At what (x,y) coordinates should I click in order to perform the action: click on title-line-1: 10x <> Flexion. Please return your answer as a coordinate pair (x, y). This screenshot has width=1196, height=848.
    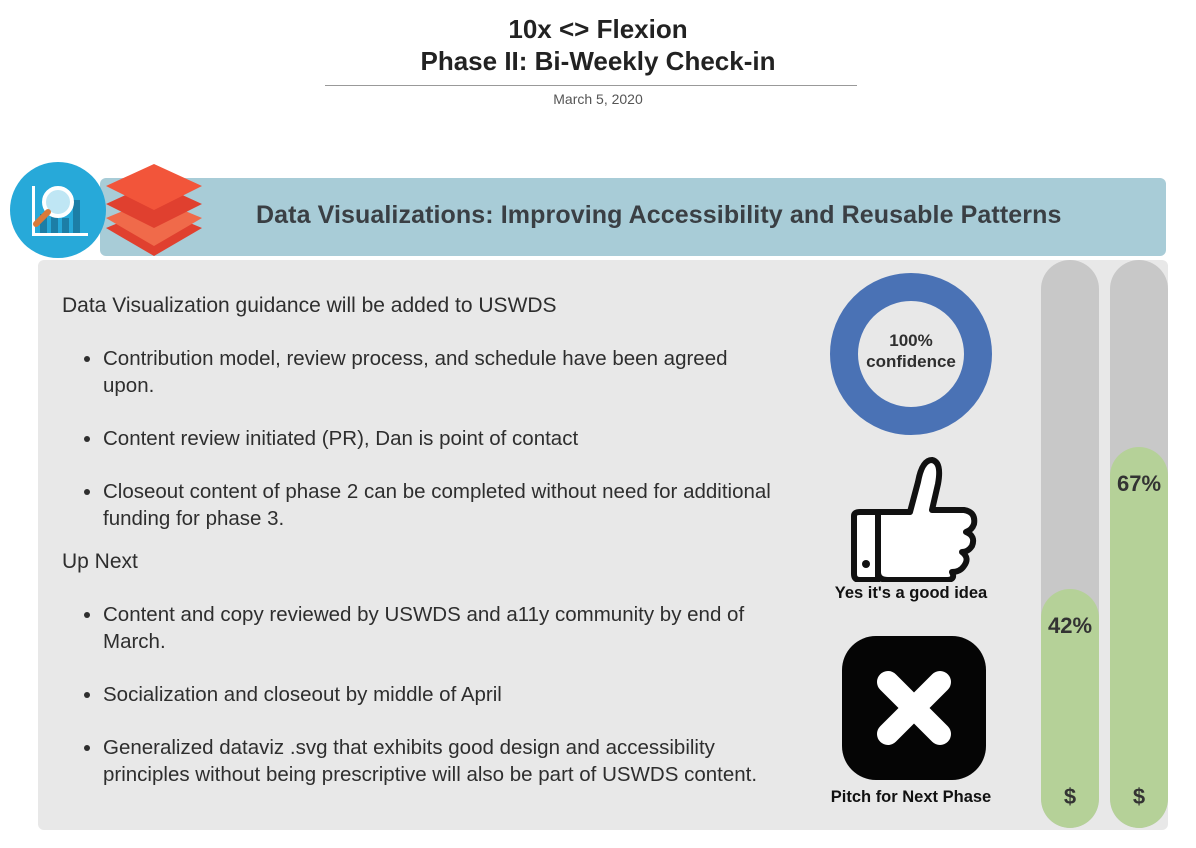
    Looking at the image, I should click on (598, 29).